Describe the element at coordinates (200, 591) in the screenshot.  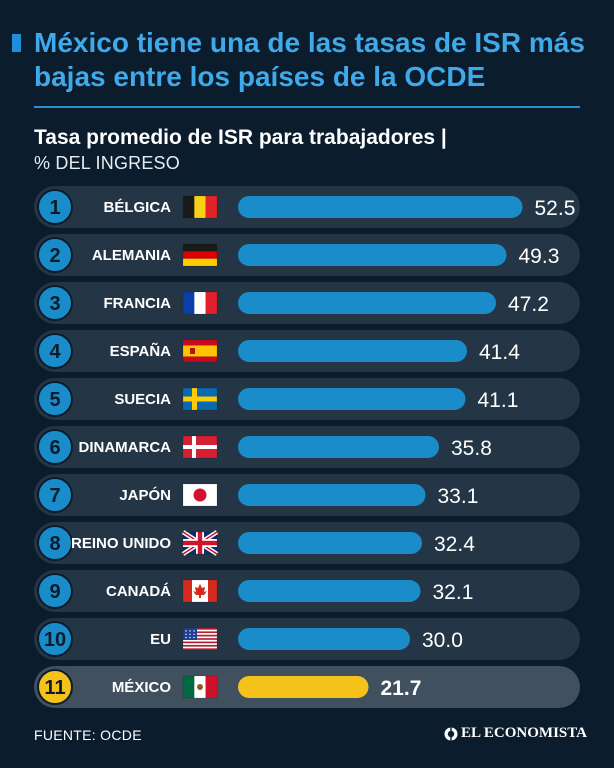
I see `canada-flag-icon` at that location.